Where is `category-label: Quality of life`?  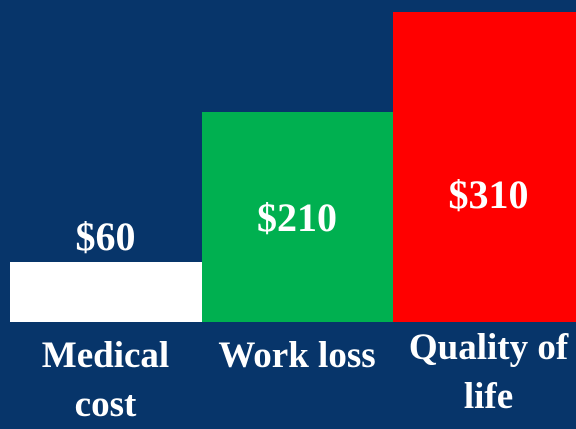
category-label: Quality of life is located at coordinates (484, 372).